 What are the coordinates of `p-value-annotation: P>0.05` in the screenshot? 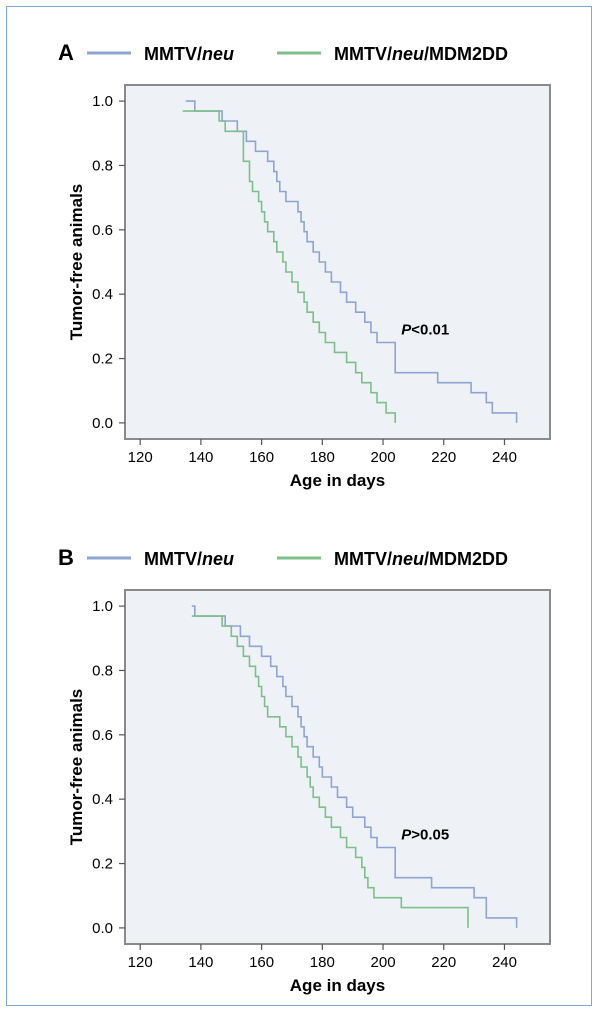 It's located at (425, 835).